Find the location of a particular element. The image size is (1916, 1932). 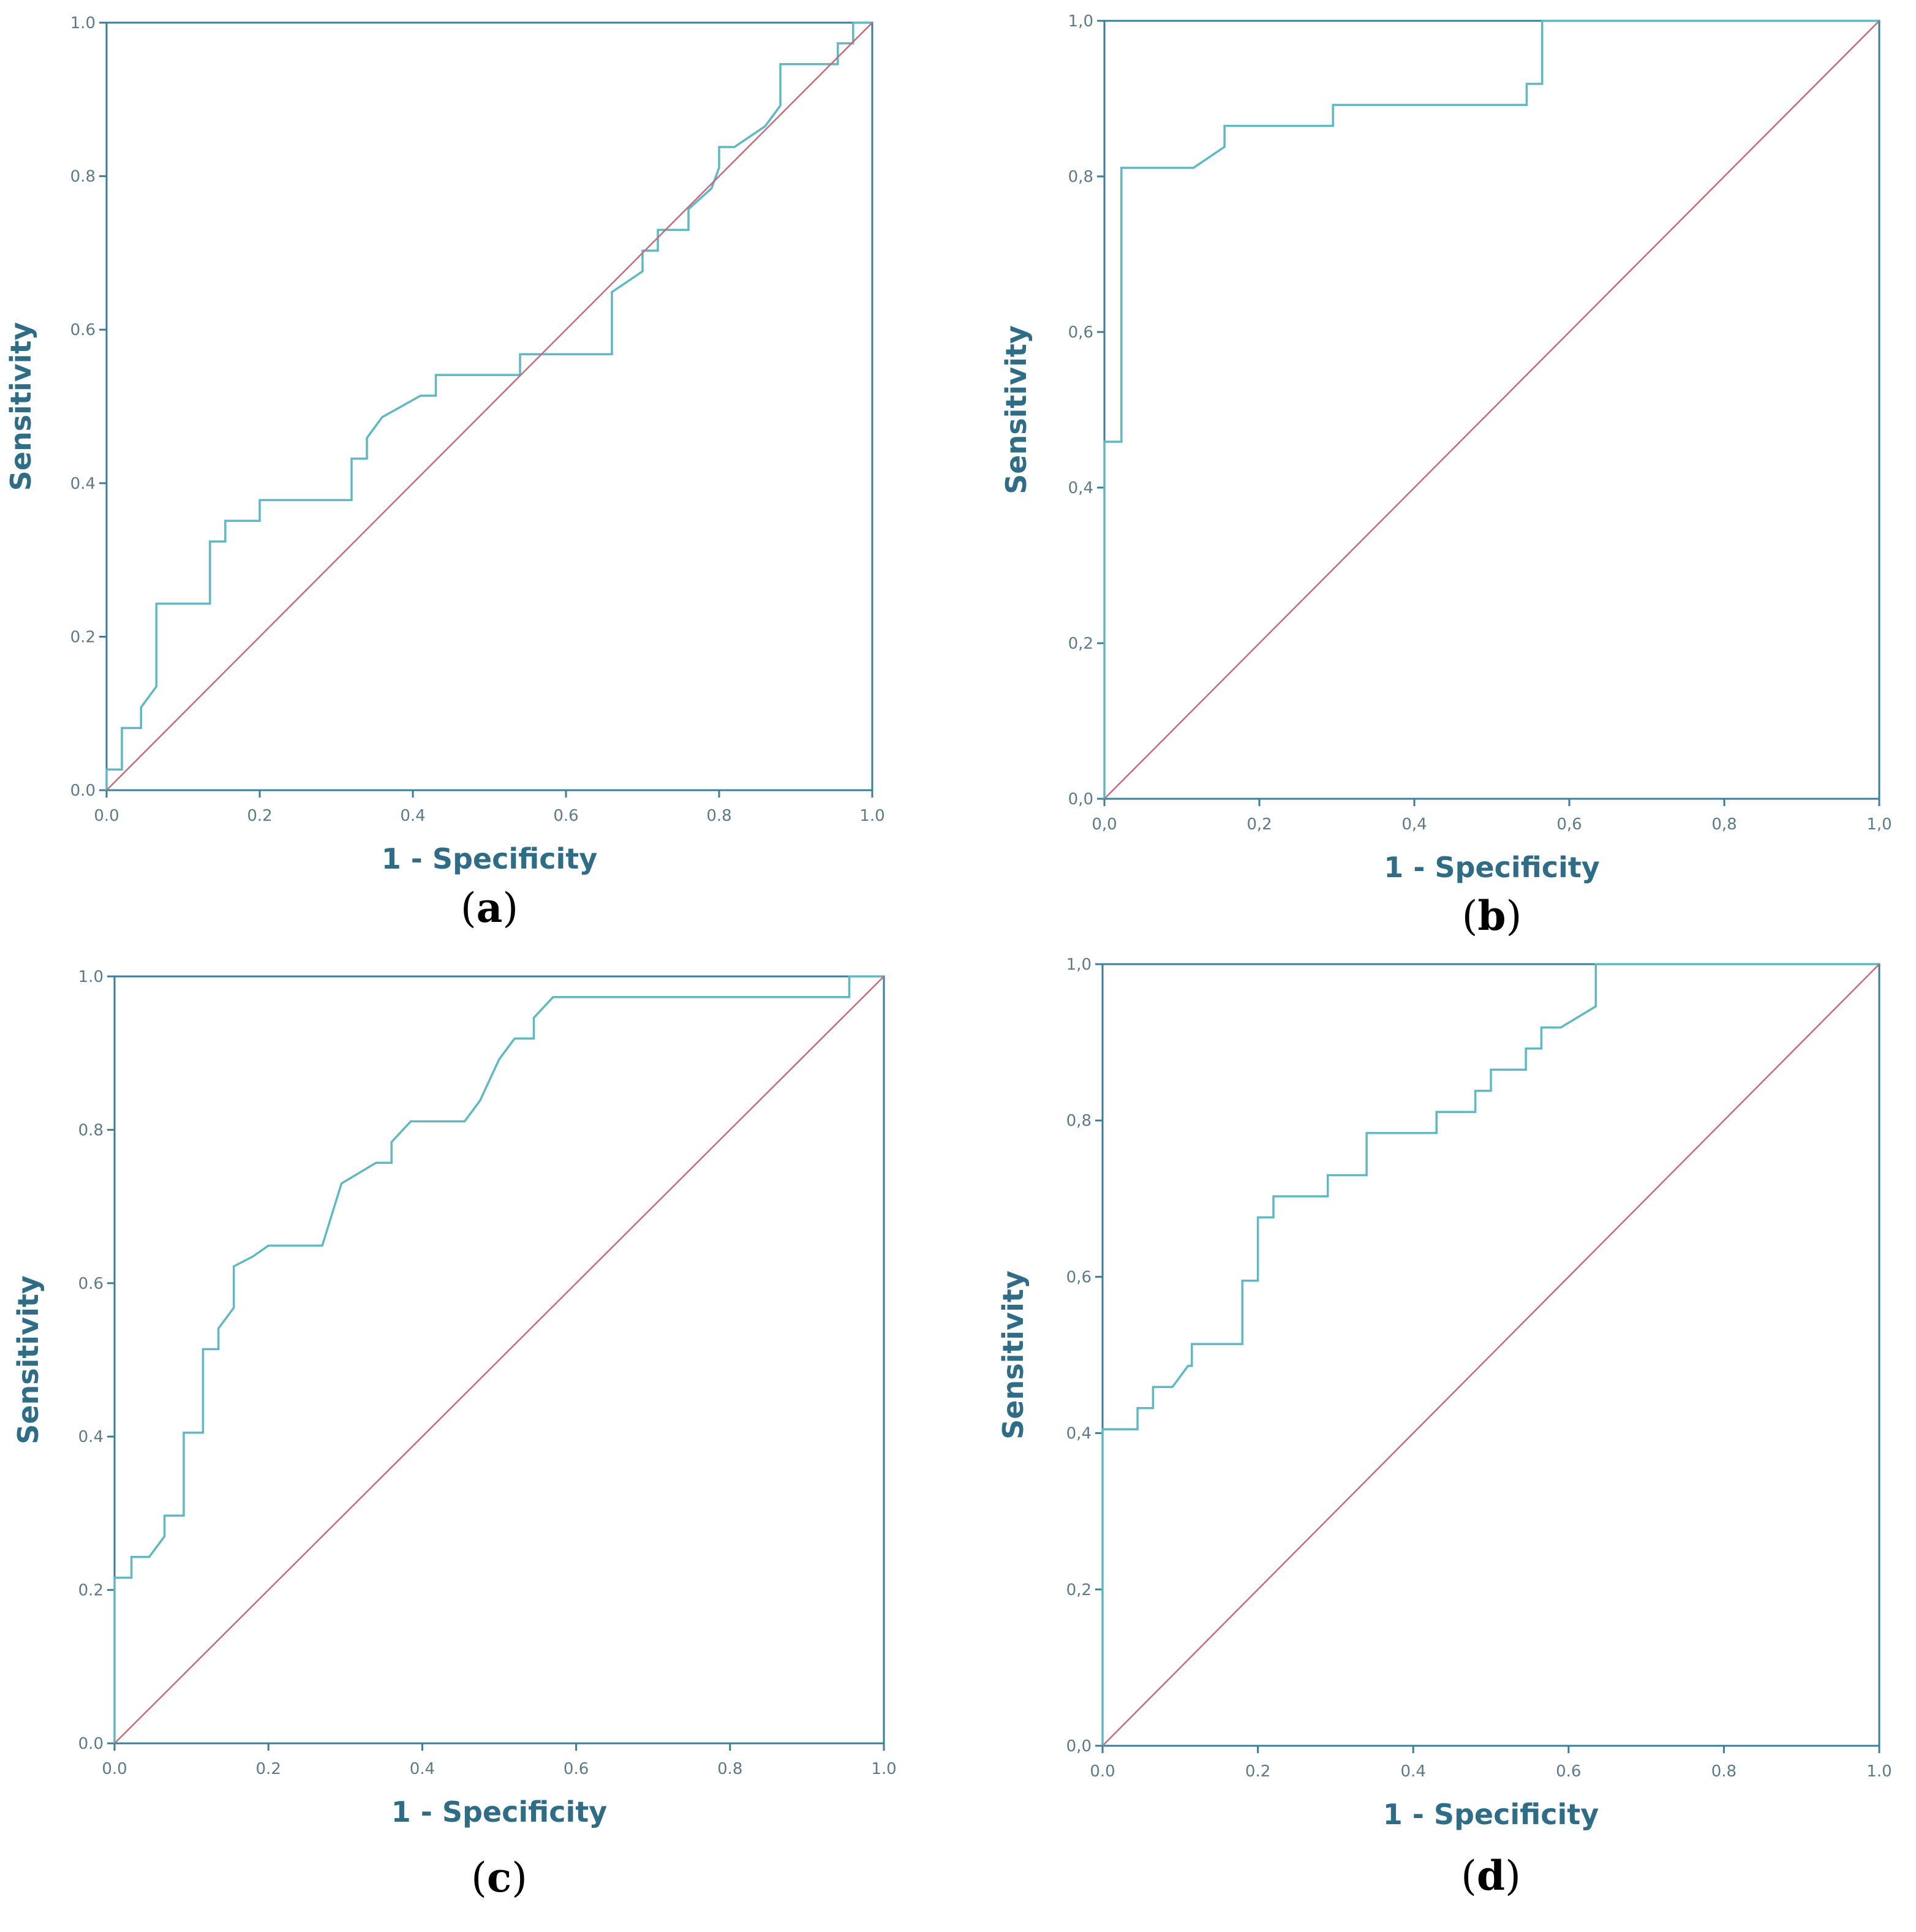

x-tick-label: 0,4 is located at coordinates (1414, 824).